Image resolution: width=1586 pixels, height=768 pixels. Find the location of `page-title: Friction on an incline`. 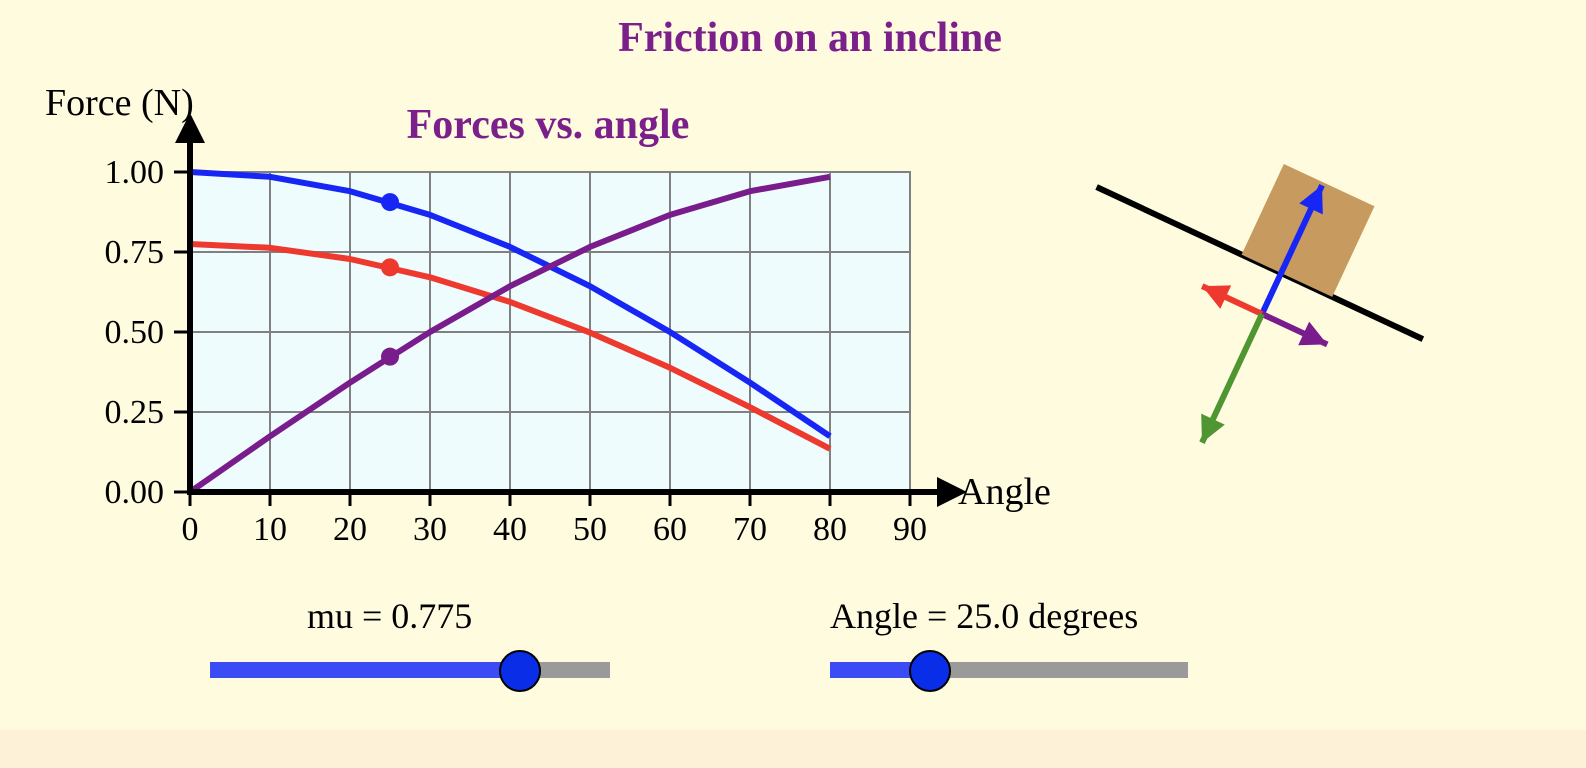

page-title: Friction on an incline is located at coordinates (810, 38).